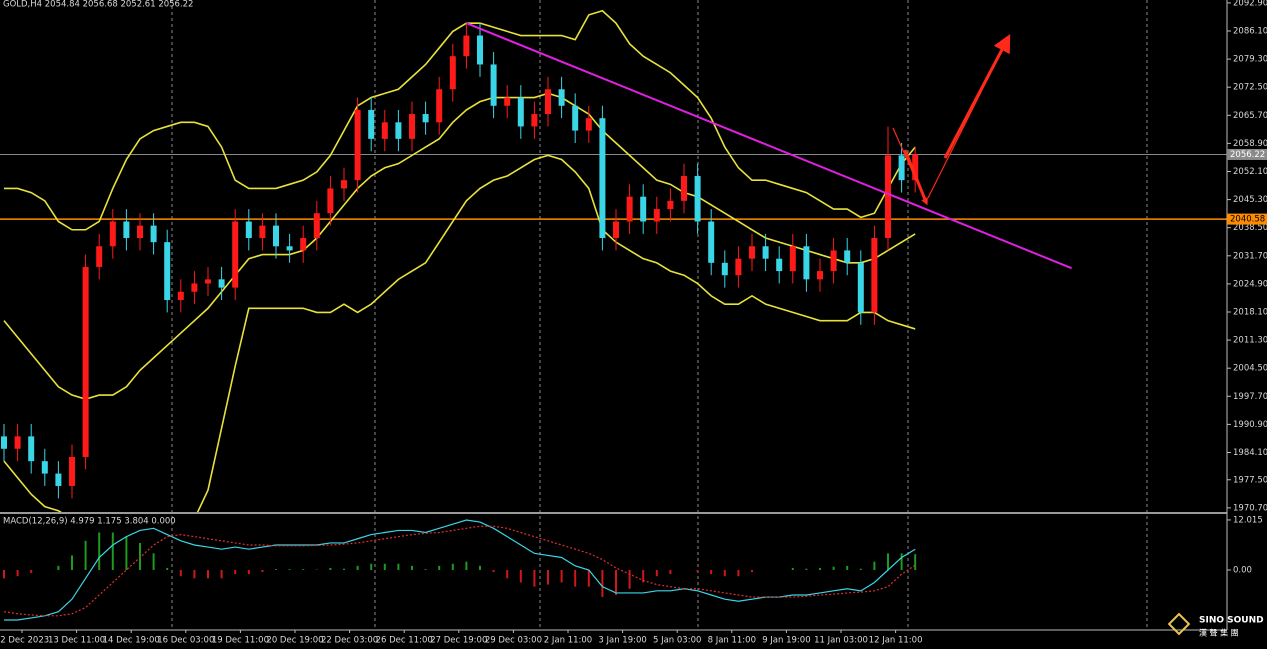  What do you see at coordinates (294, 641) in the screenshot?
I see `x-tick-label: 20 Dec 19:00` at bounding box center [294, 641].